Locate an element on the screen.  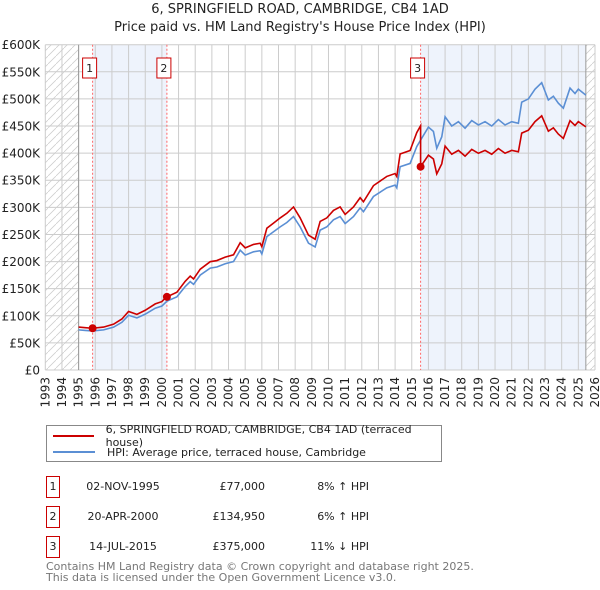
x-tick-label: 1994 is located at coordinates (62, 392).